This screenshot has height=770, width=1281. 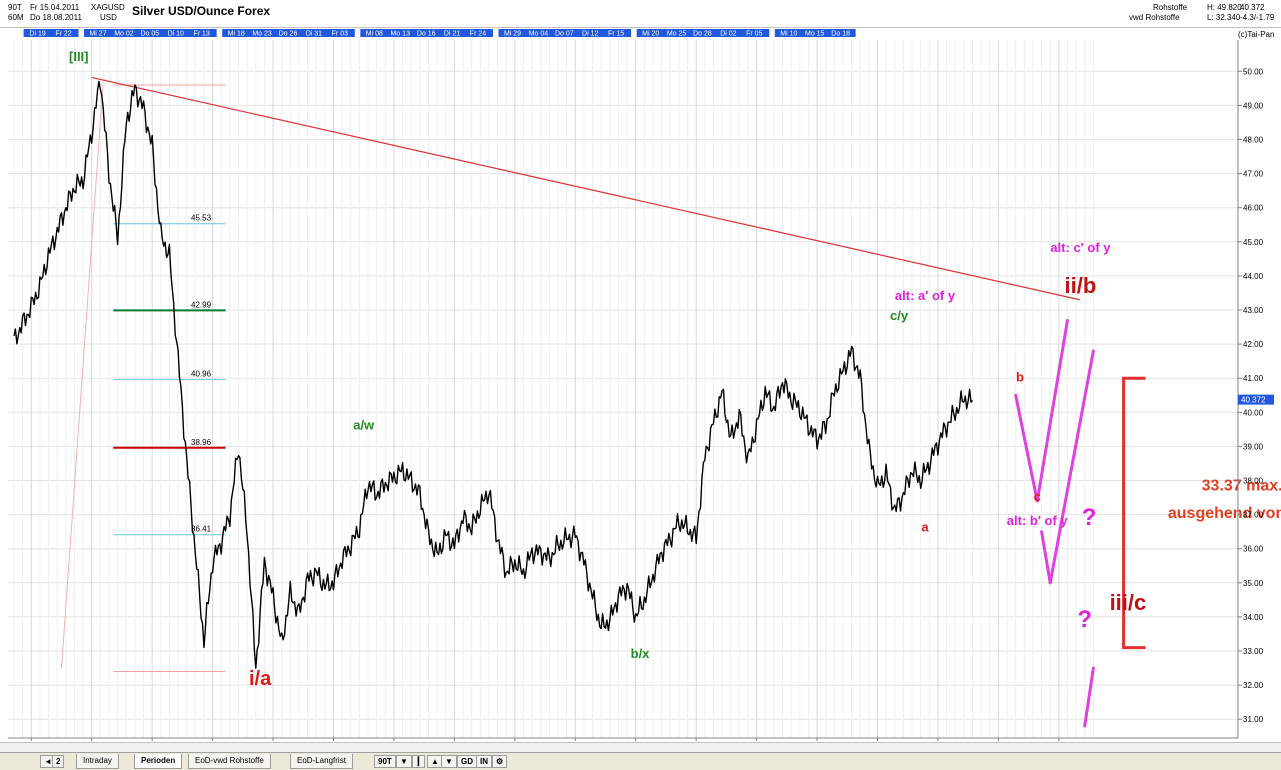 I want to click on day-label-text: Mi 20, so click(x=650, y=34).